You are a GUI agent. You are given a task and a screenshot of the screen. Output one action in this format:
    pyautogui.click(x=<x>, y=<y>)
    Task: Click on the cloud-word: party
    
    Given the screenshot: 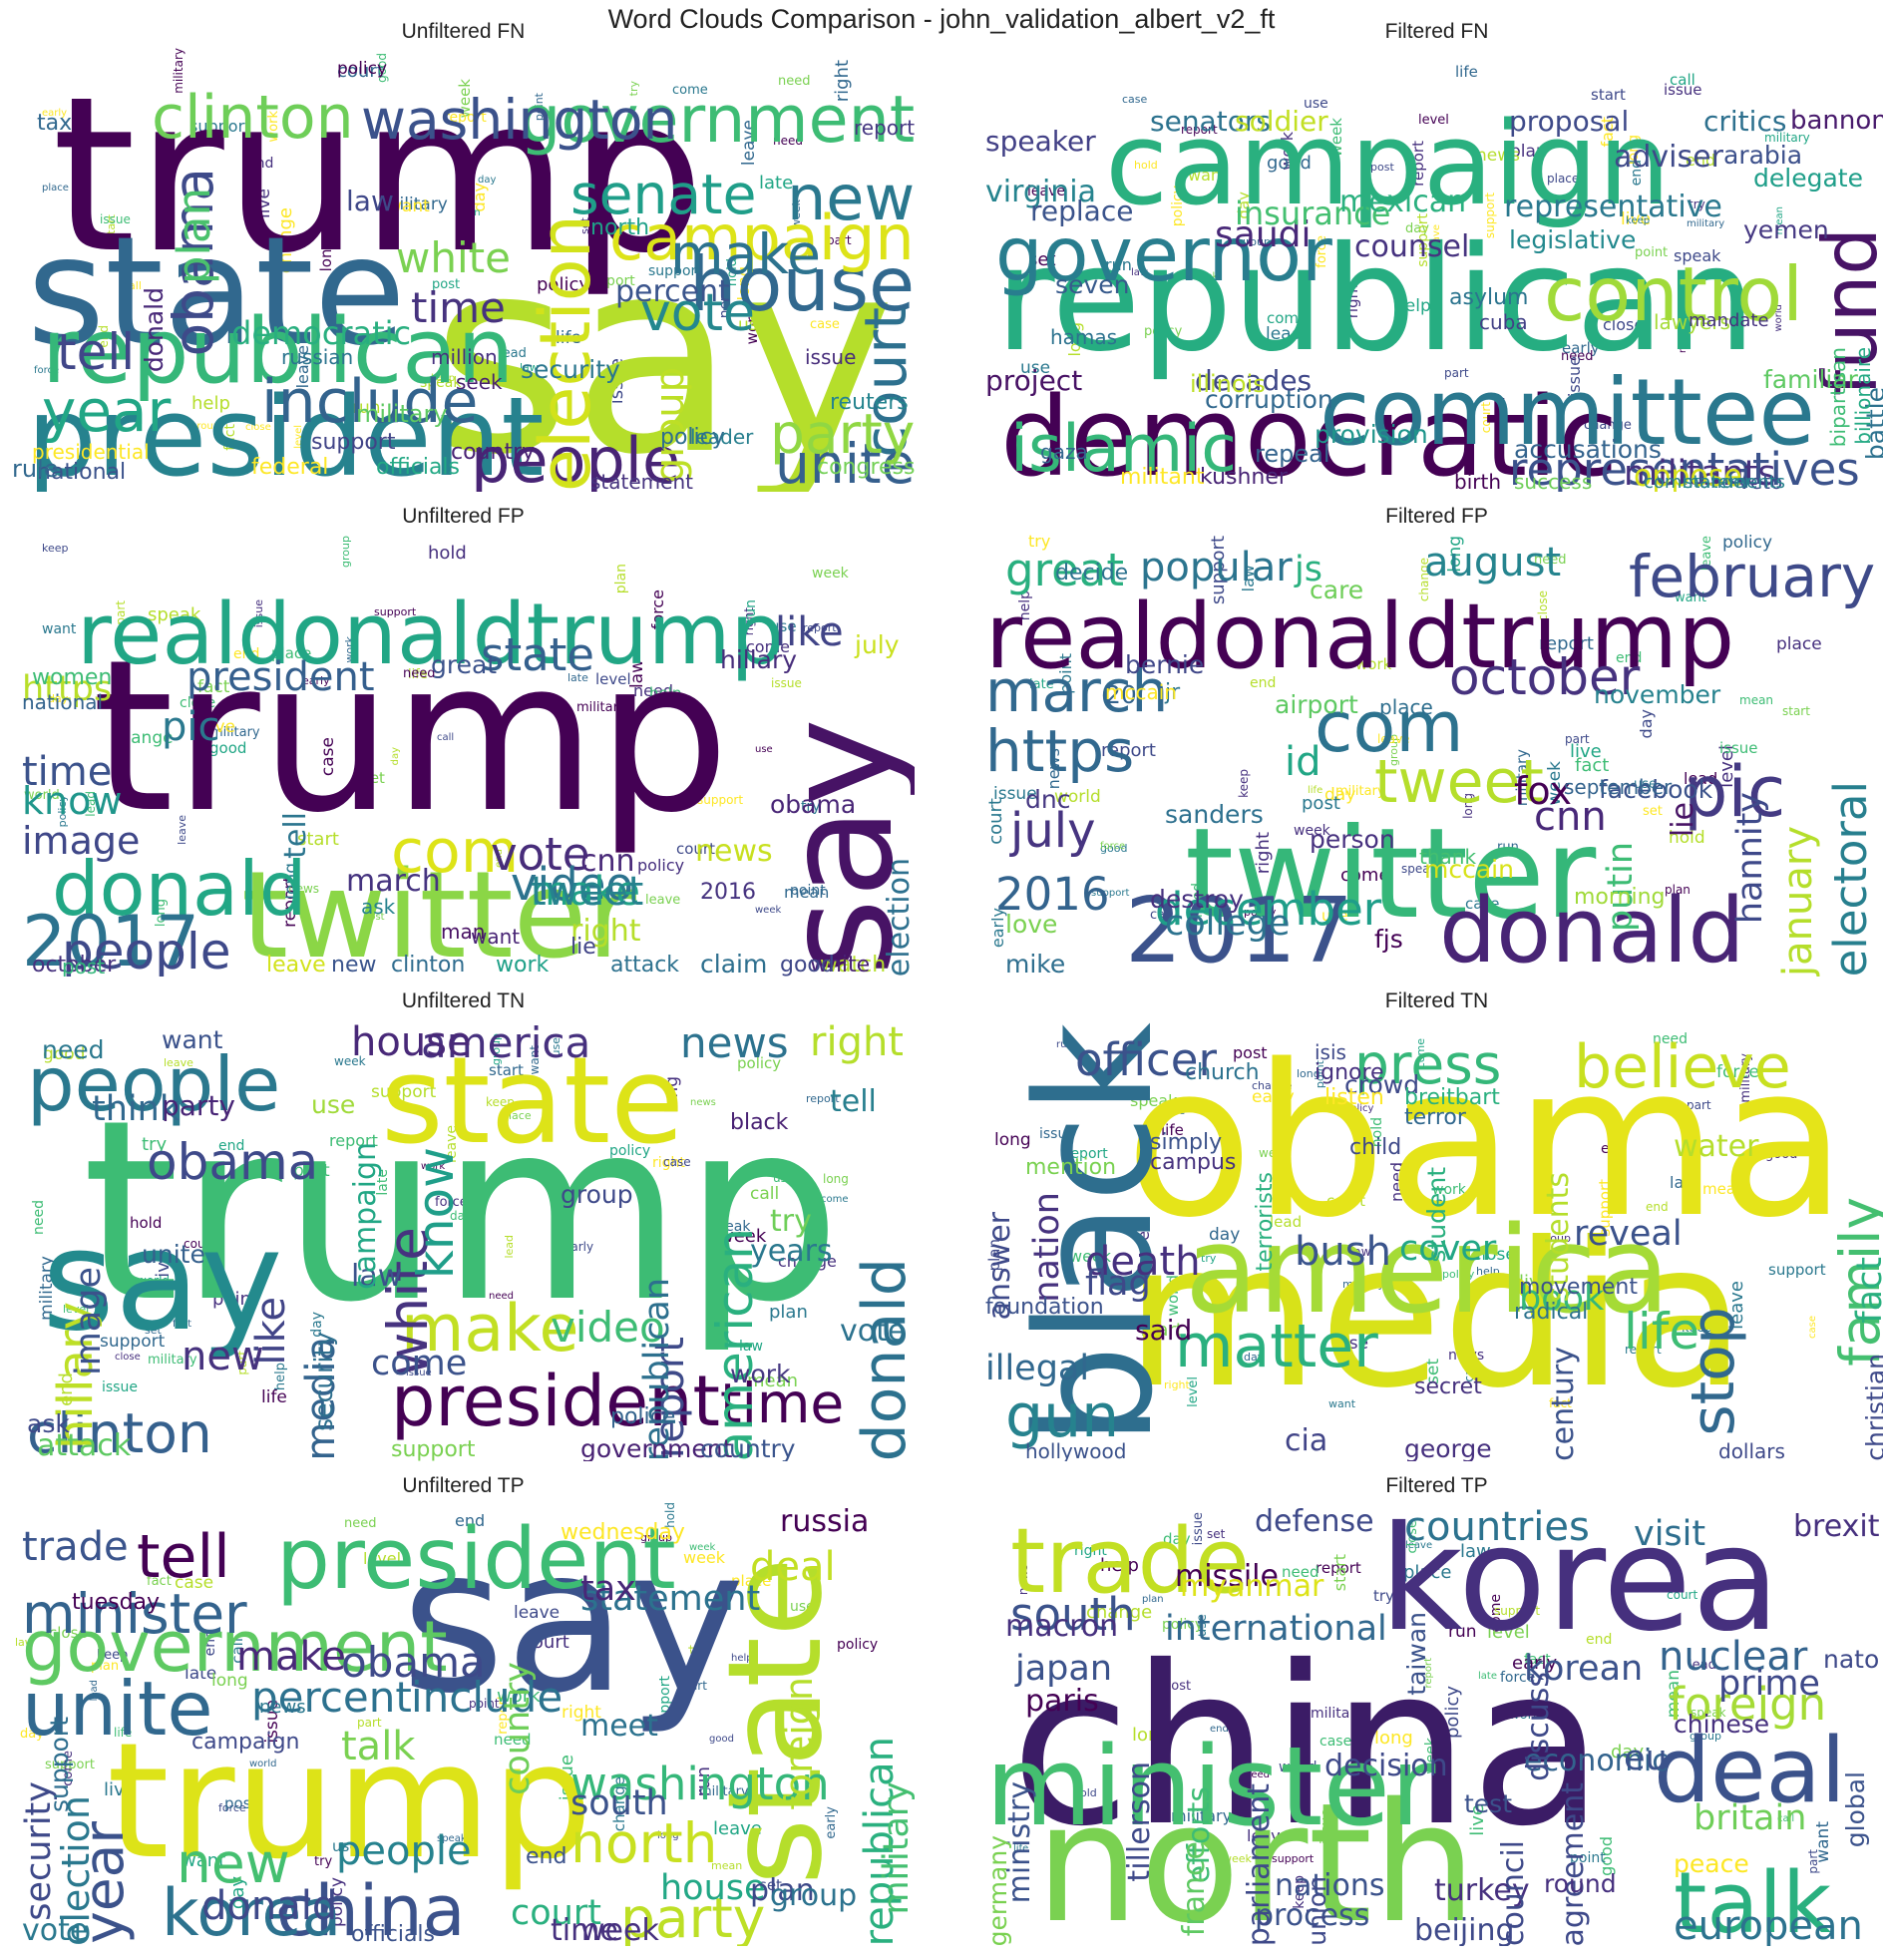 What is the action you would take?
    pyautogui.click(x=693, y=1916)
    